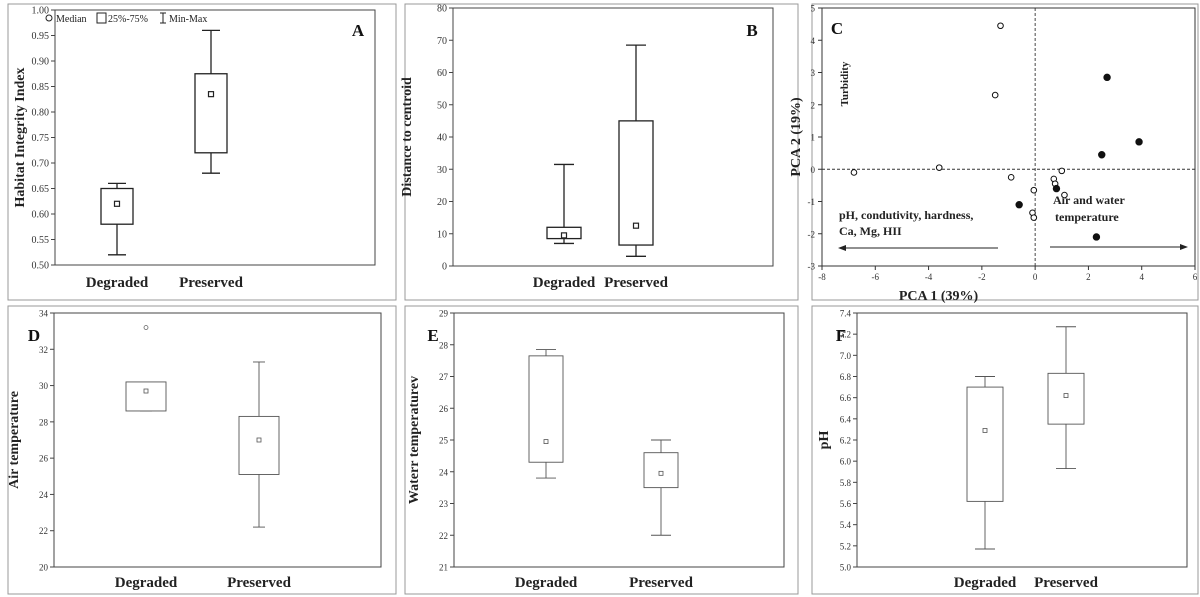 The width and height of the screenshot is (1200, 597). What do you see at coordinates (414, 440) in the screenshot?
I see `y-axis-title: Waterr temperaturev` at bounding box center [414, 440].